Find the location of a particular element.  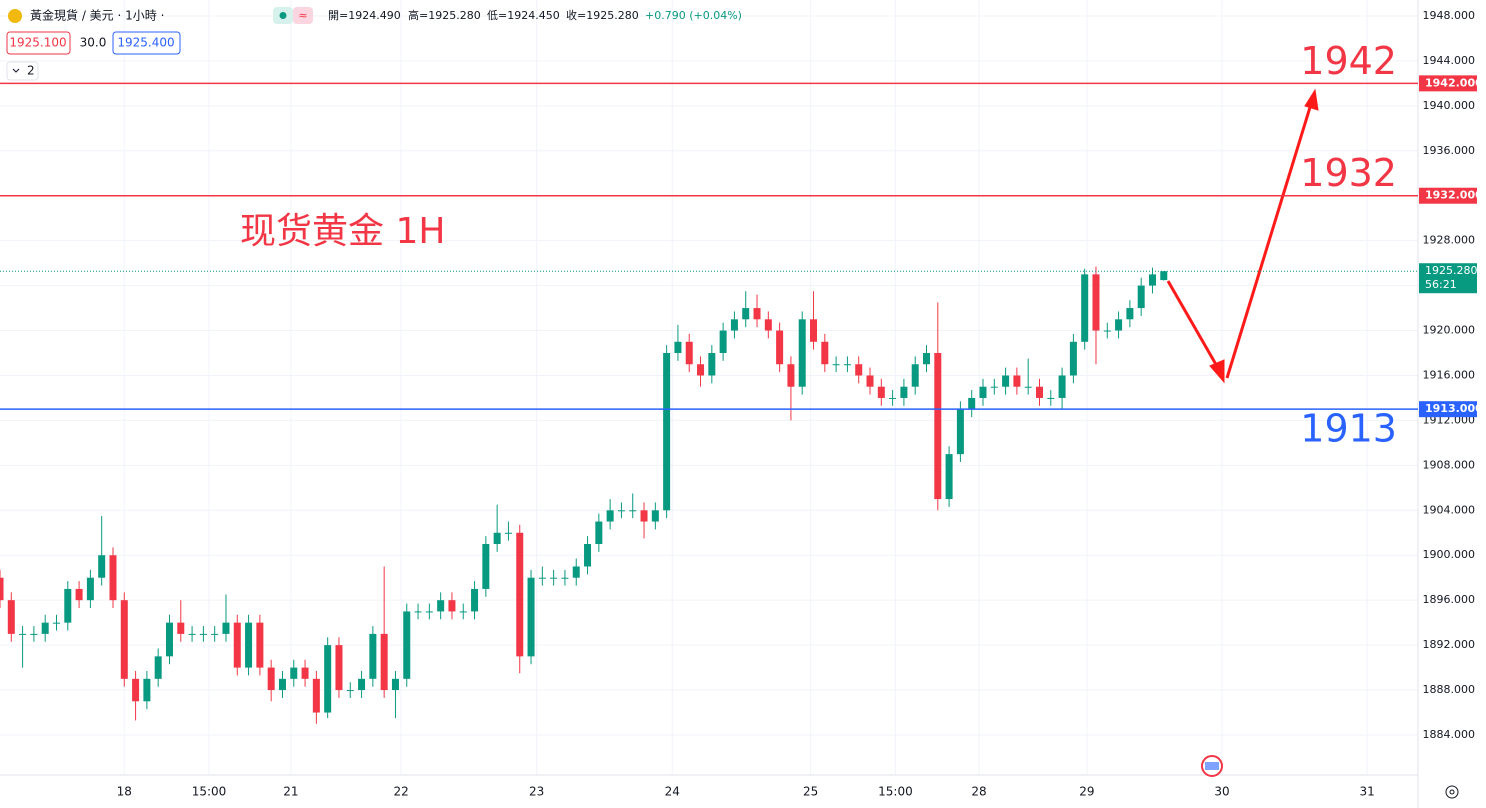

ohlc-open: 開=1924.490 is located at coordinates (364, 15).